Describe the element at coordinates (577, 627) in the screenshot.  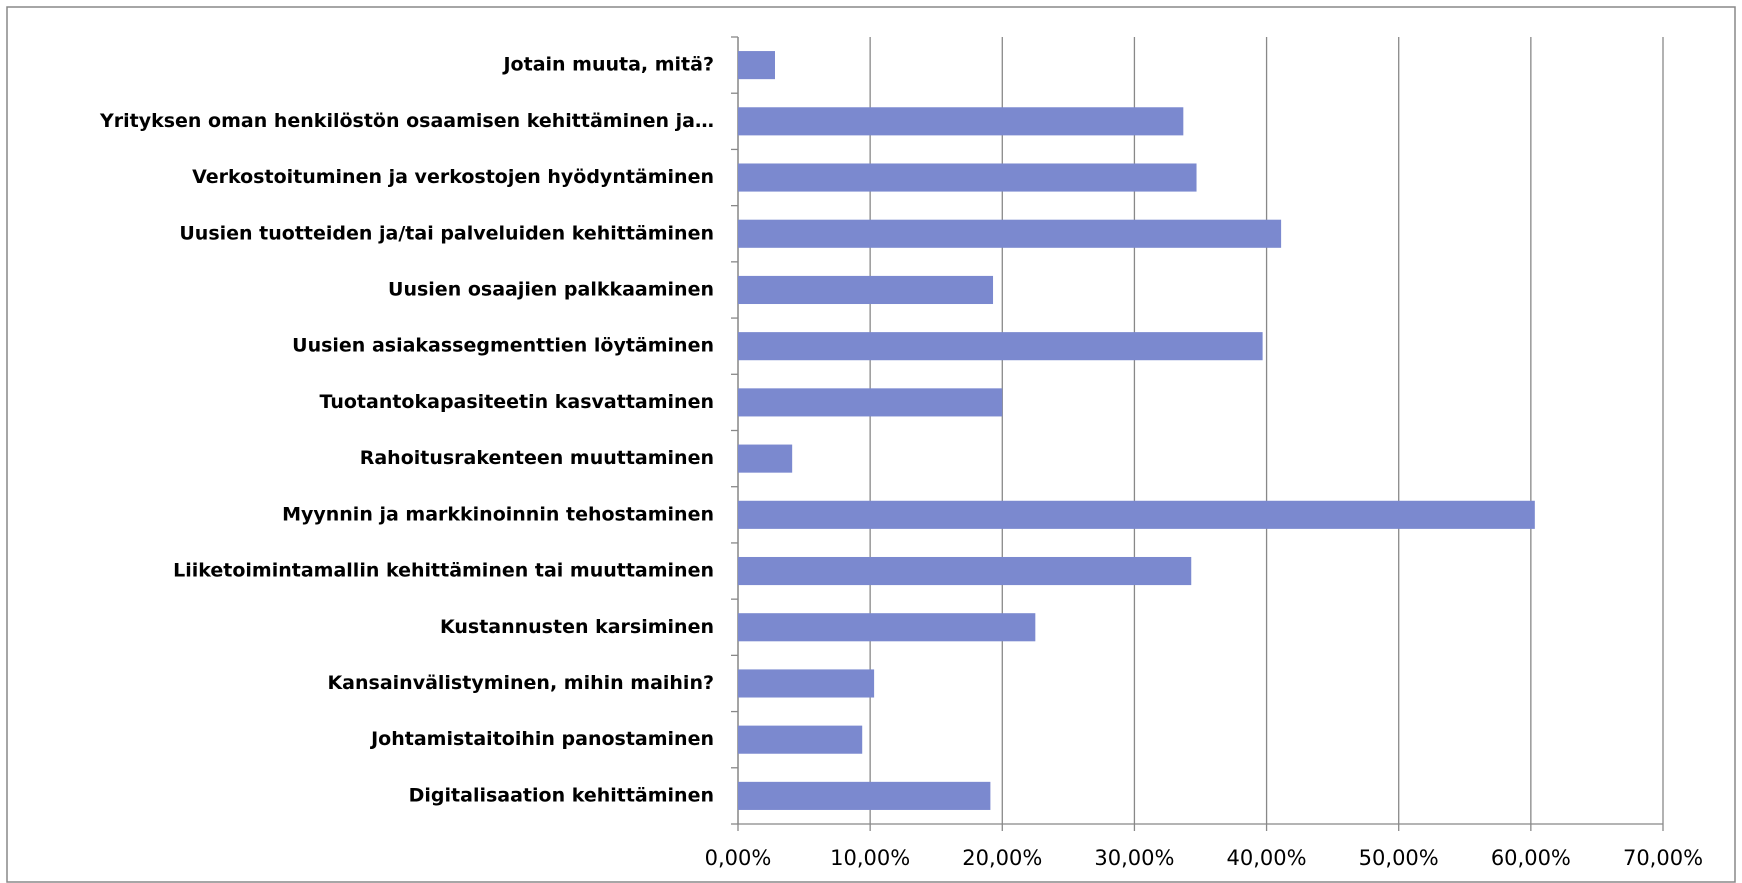
I see `y-tick-label: Kustannusten karsiminen` at that location.